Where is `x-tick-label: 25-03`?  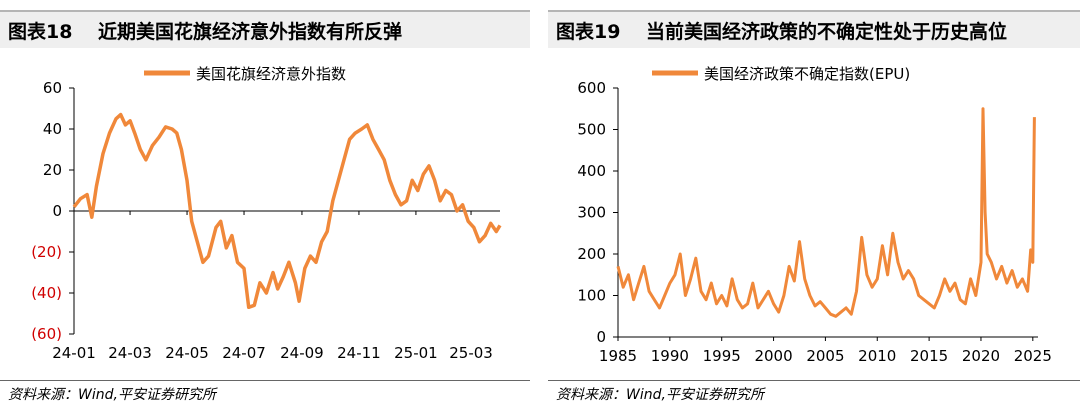
x-tick-label: 25-03 is located at coordinates (471, 353).